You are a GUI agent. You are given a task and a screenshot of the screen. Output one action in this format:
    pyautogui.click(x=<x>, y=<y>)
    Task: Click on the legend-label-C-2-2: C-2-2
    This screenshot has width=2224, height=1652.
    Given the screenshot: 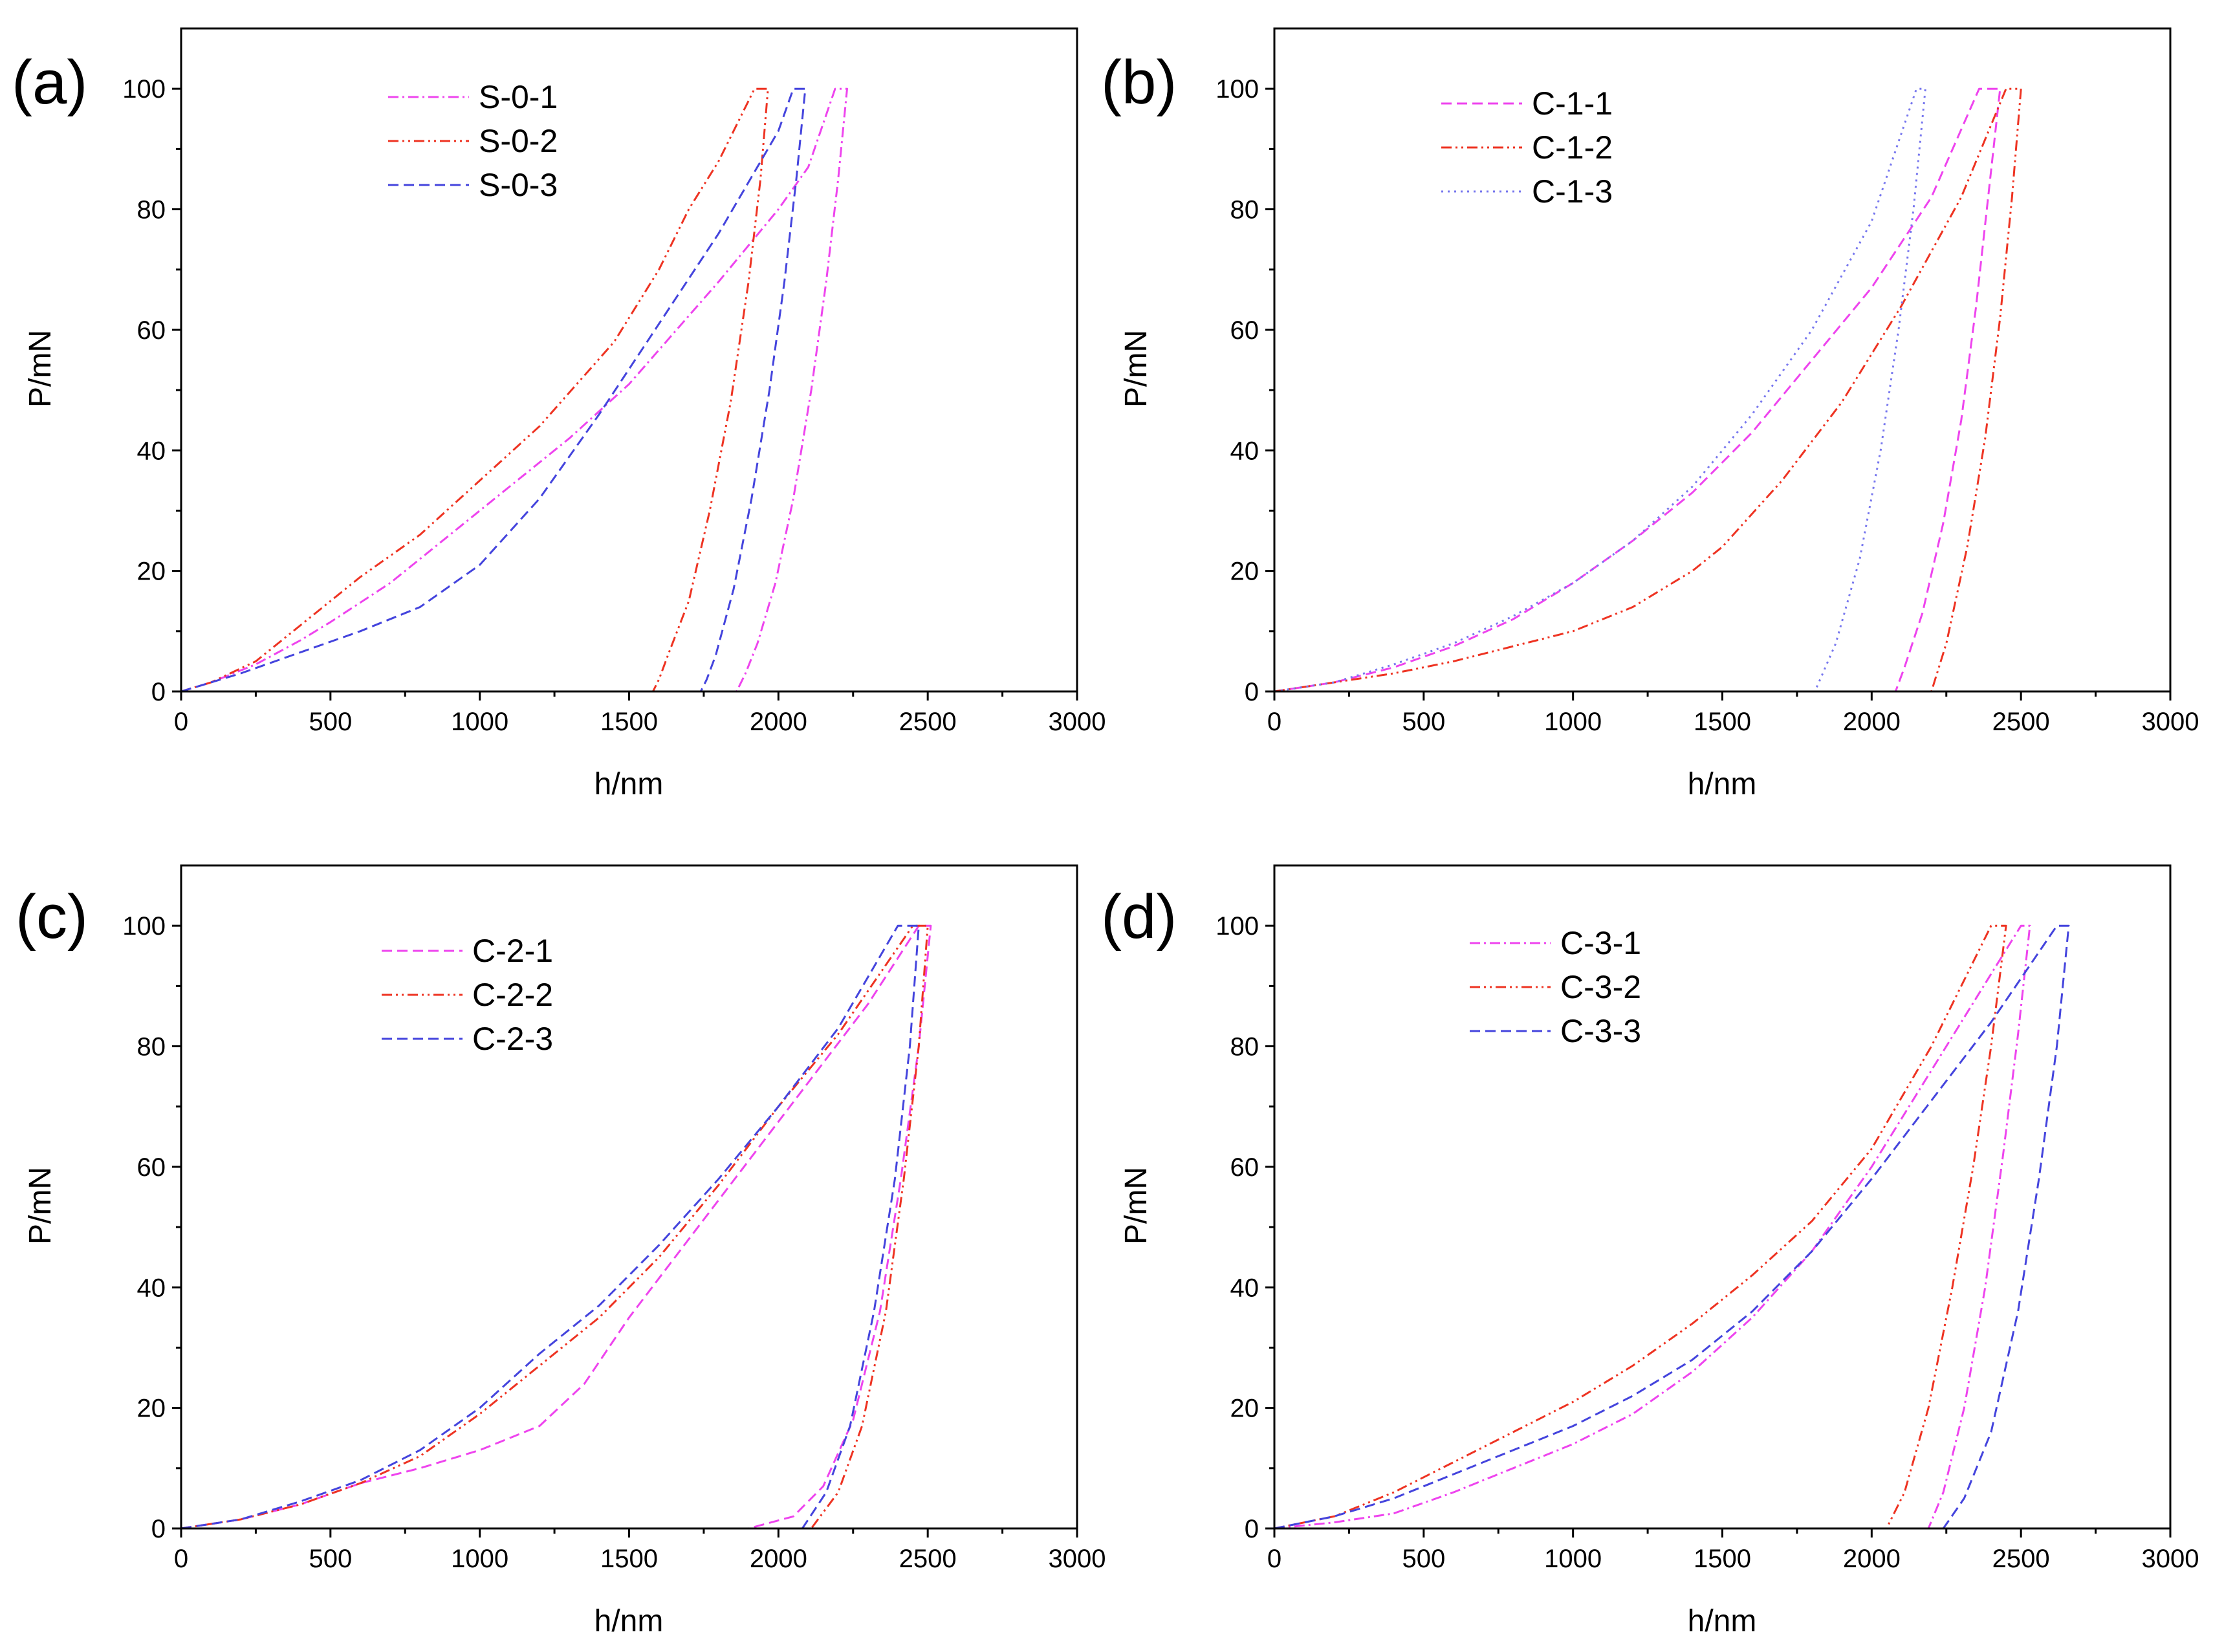 What is the action you would take?
    pyautogui.click(x=513, y=995)
    